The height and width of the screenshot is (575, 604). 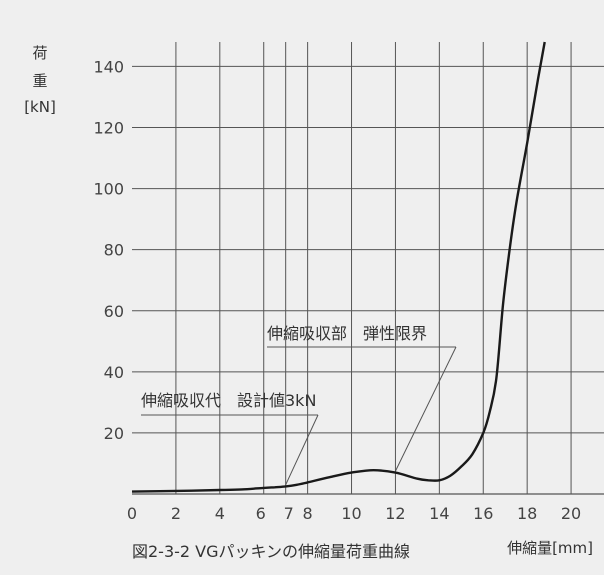 What do you see at coordinates (347, 333) in the screenshot?
I see `annotation-label: 伸縮吸収部 弾性限界` at bounding box center [347, 333].